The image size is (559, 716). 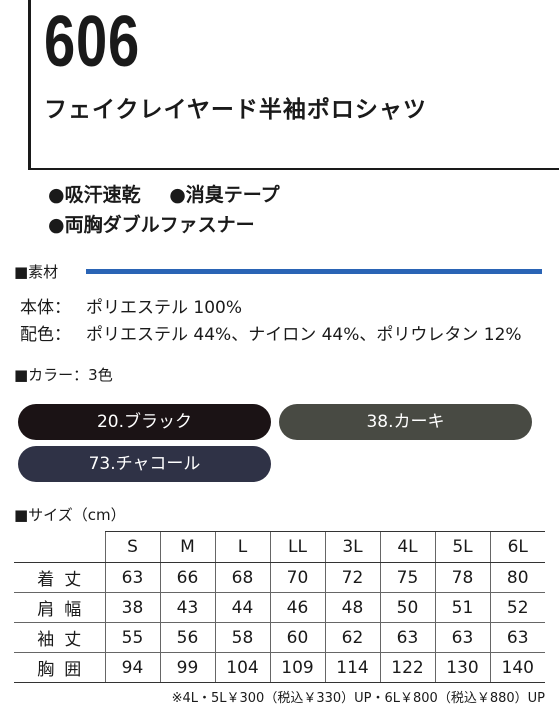 I want to click on size-column-header: LL, so click(x=297, y=547).